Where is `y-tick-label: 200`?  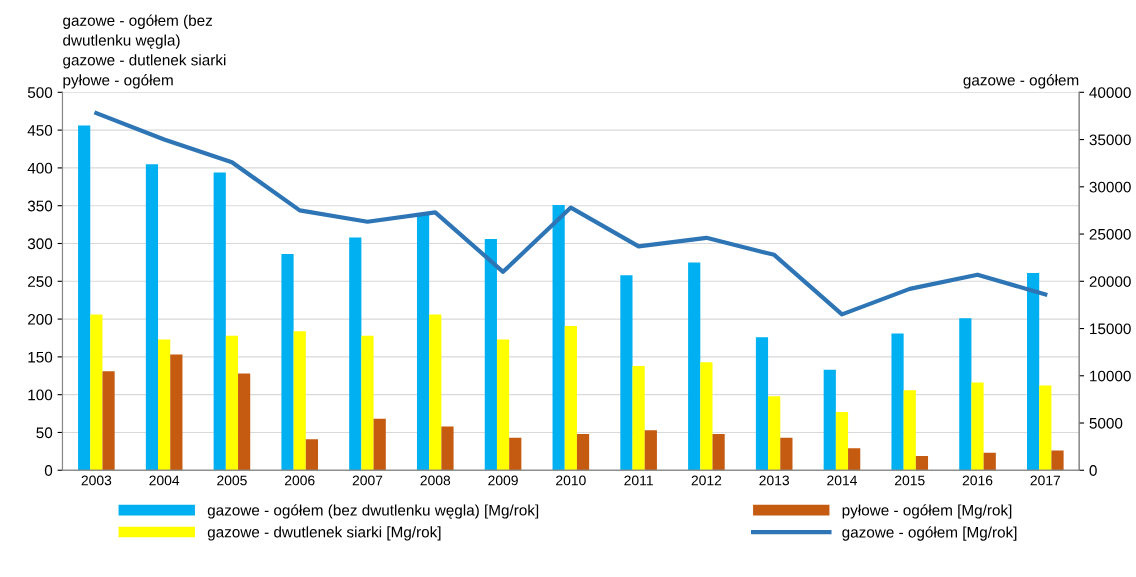
y-tick-label: 200 is located at coordinates (40, 319).